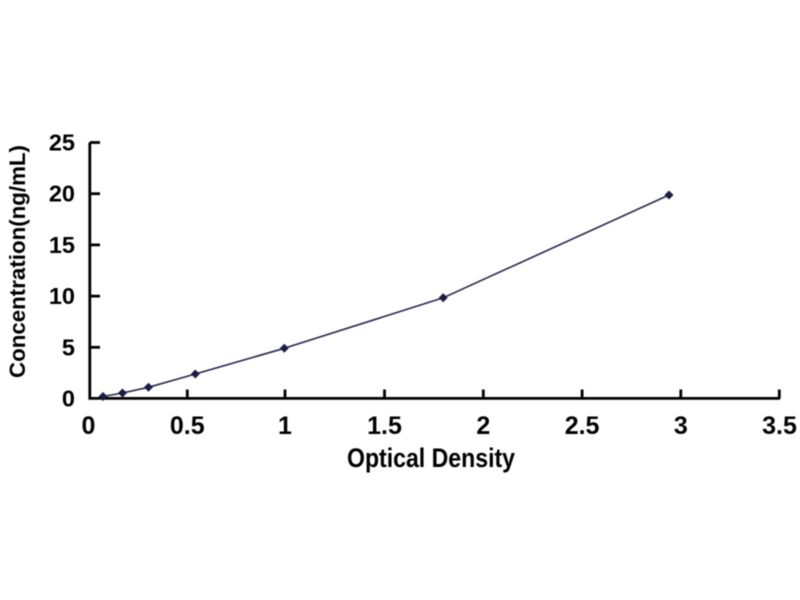 Image resolution: width=800 pixels, height=600 pixels. I want to click on svg-text: 20, so click(62, 194).